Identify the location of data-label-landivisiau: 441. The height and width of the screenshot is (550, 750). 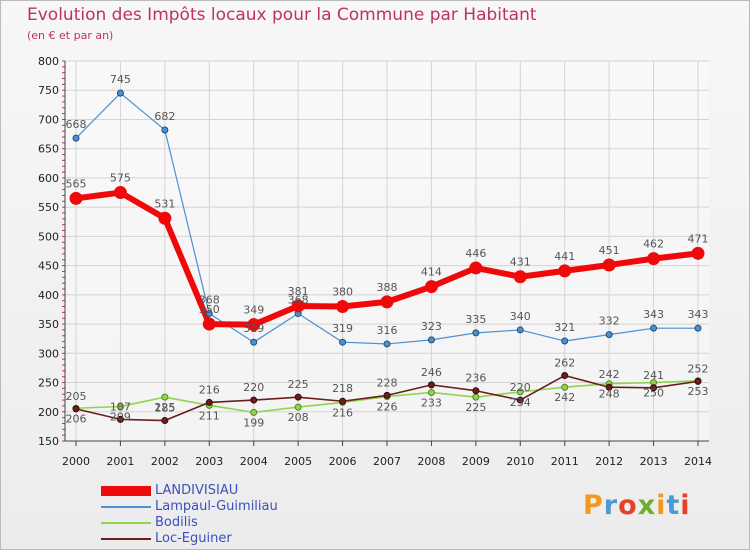
(564, 256).